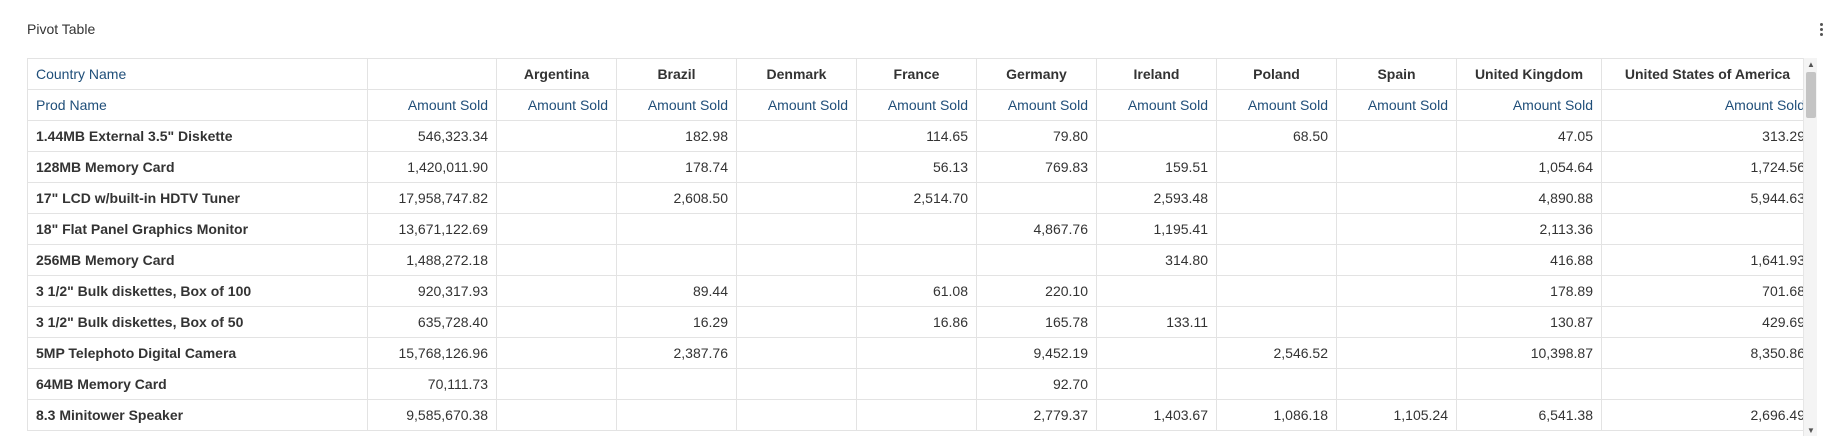 The width and height of the screenshot is (1838, 448). Describe the element at coordinates (197, 136) in the screenshot. I see `row-label: 1.44MB External 3.5" Diskette` at that location.